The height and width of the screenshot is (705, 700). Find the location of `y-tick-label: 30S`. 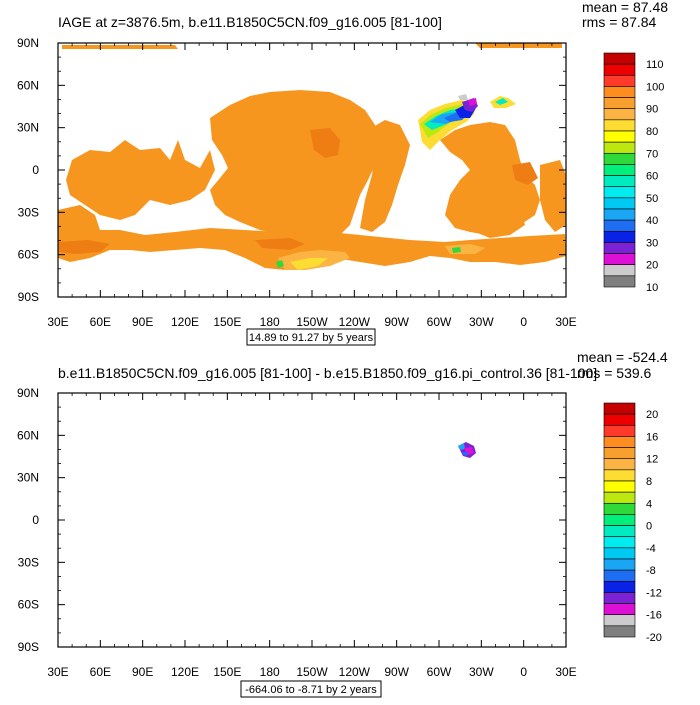

y-tick-label: 30S is located at coordinates (28, 562).